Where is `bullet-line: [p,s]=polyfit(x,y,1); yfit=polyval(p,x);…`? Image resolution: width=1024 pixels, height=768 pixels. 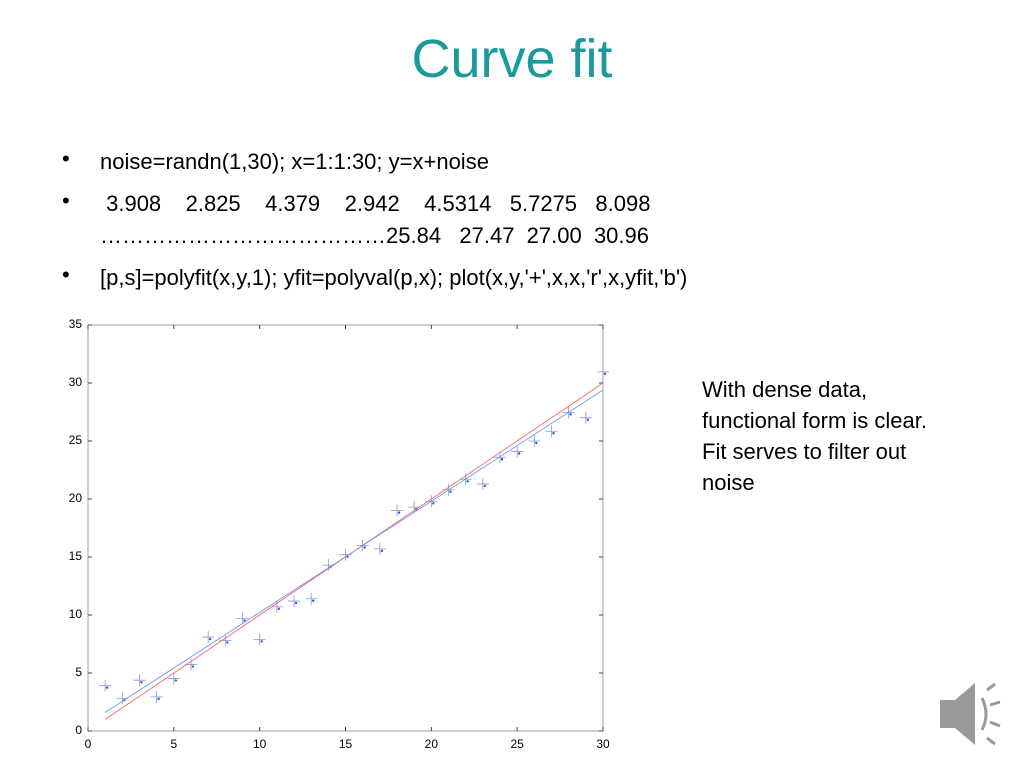 bullet-line: [p,s]=polyfit(x,y,1); yfit=polyval(p,x);… is located at coordinates (394, 277).